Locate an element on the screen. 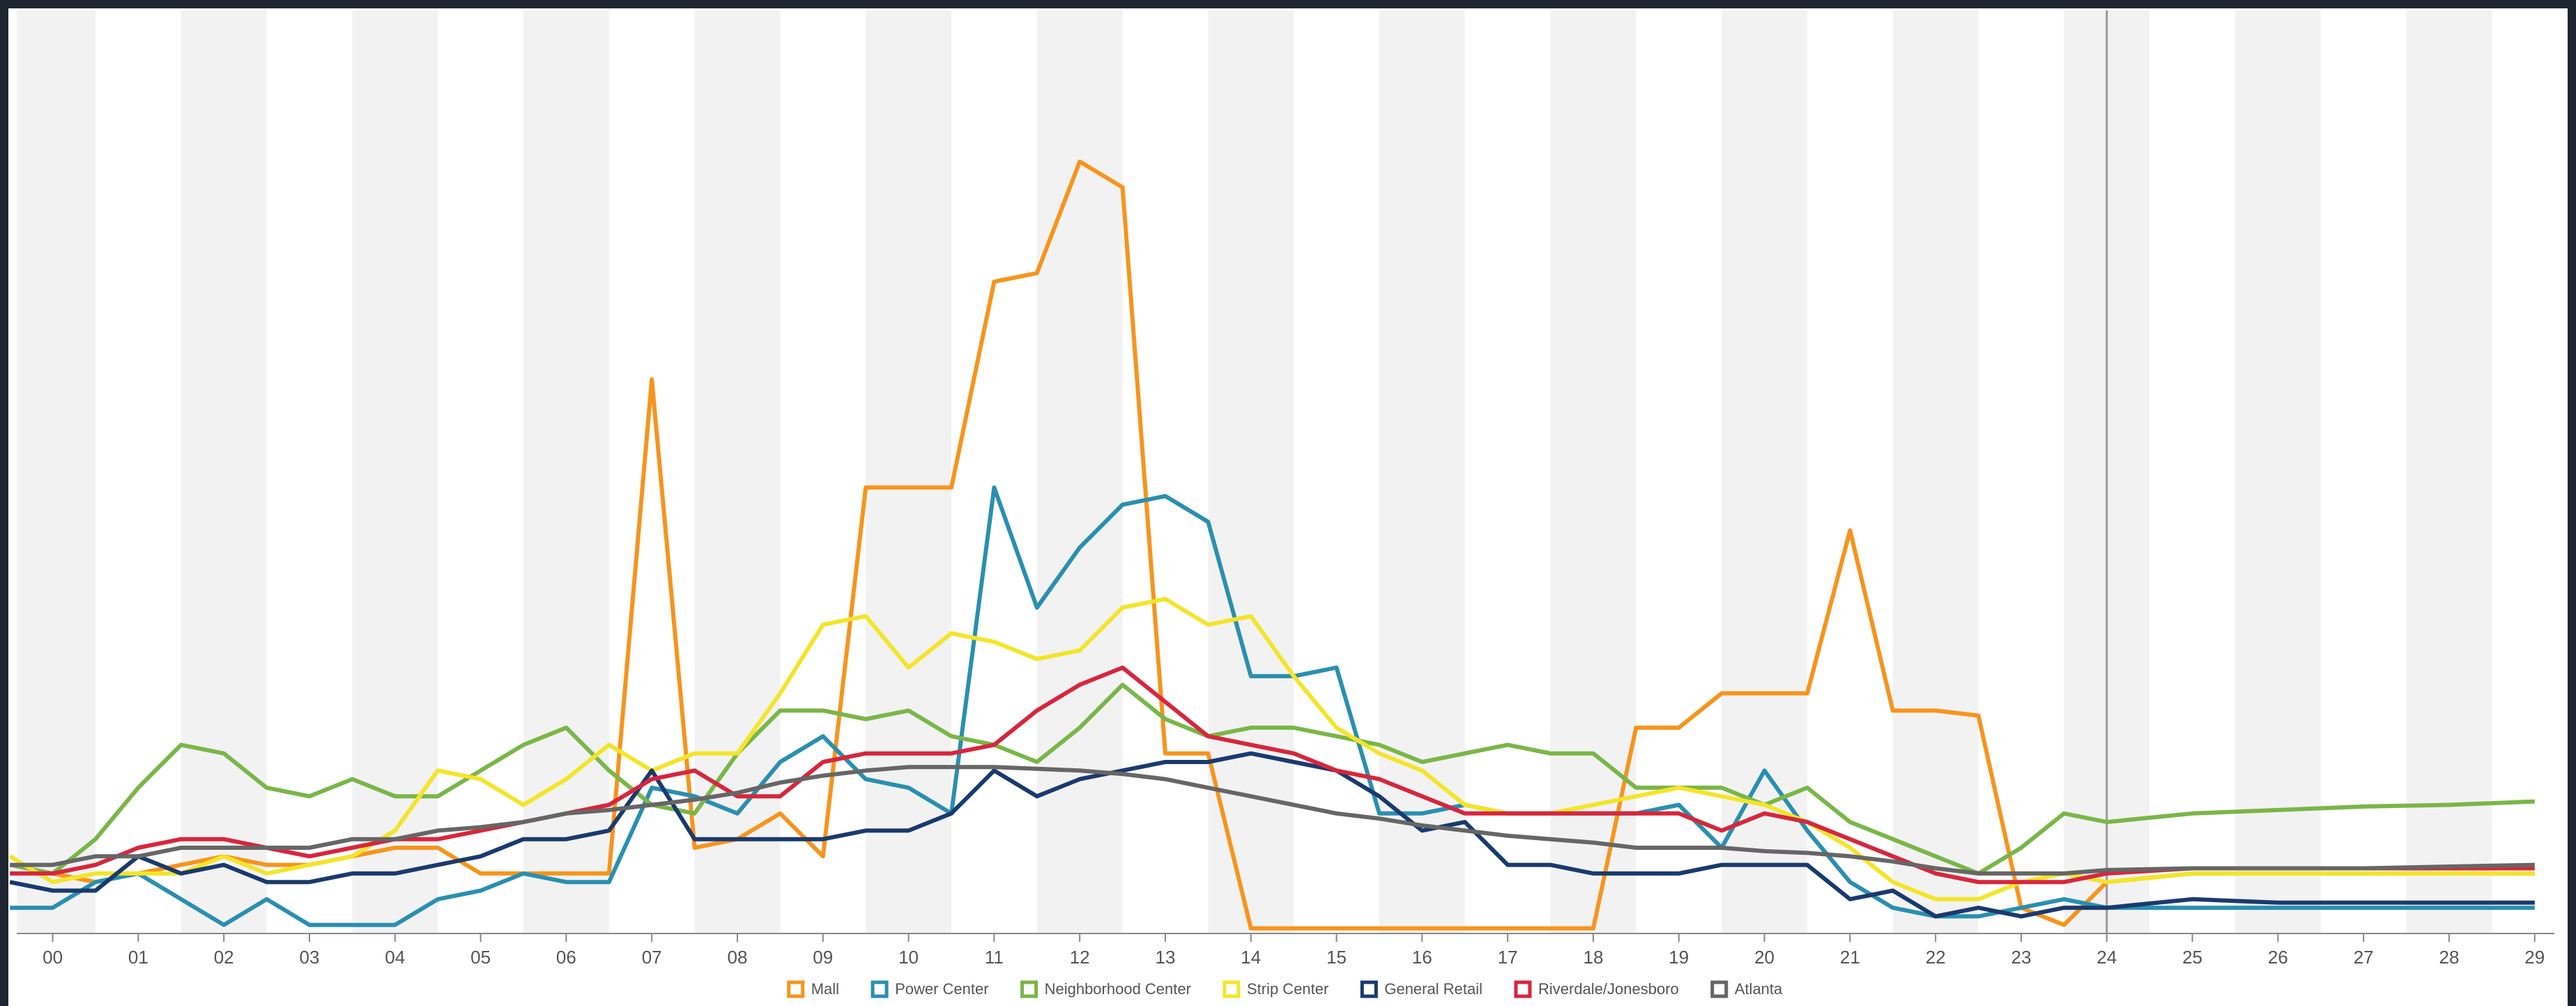 The width and height of the screenshot is (2576, 1006). x-tick-label: 05 is located at coordinates (481, 957).